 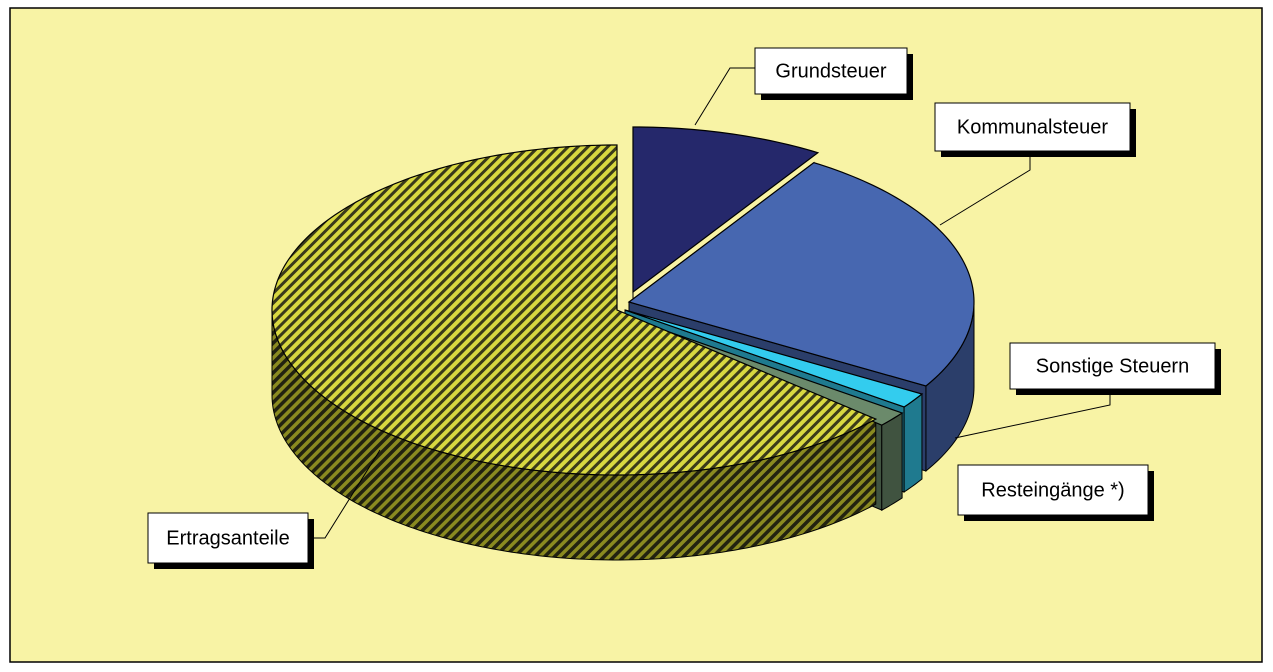 I want to click on slice-label: Kommunalsteuer, so click(x=1033, y=127).